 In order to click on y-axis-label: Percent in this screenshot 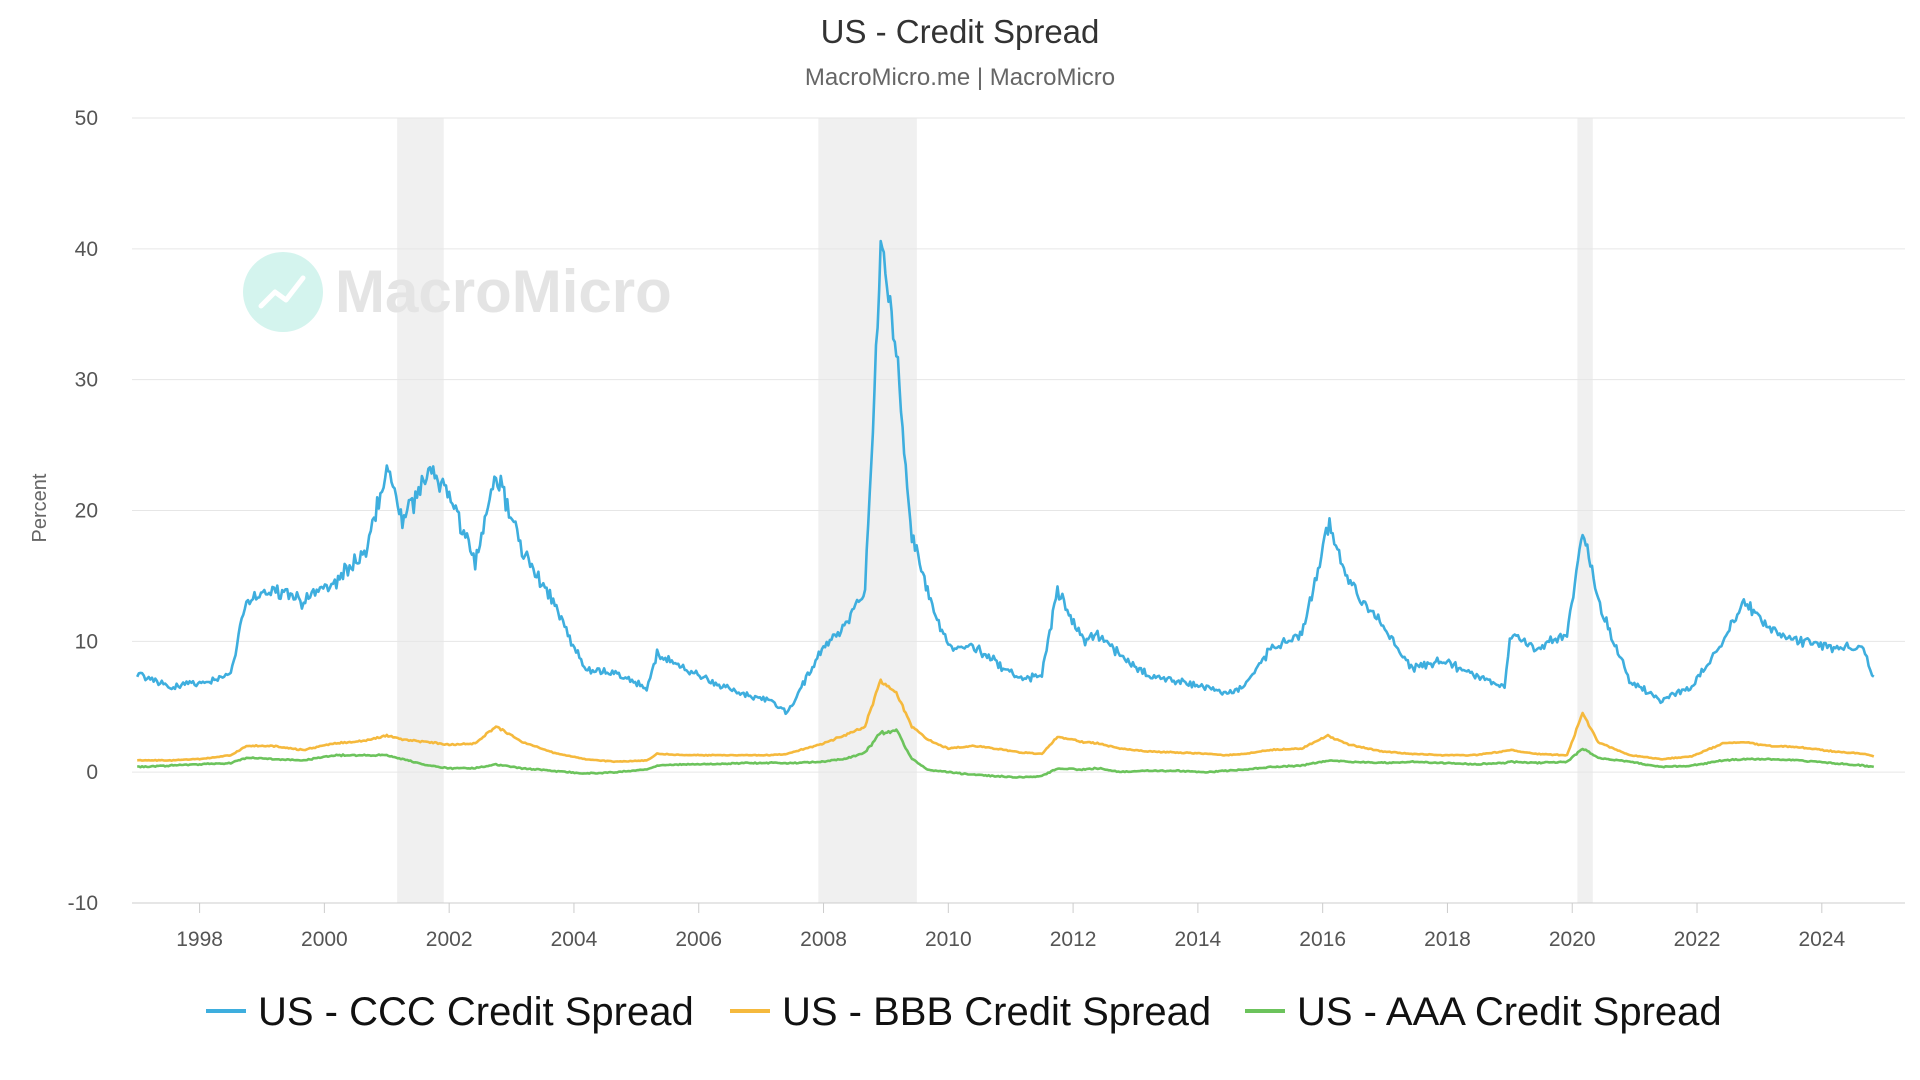, I will do `click(40, 507)`.